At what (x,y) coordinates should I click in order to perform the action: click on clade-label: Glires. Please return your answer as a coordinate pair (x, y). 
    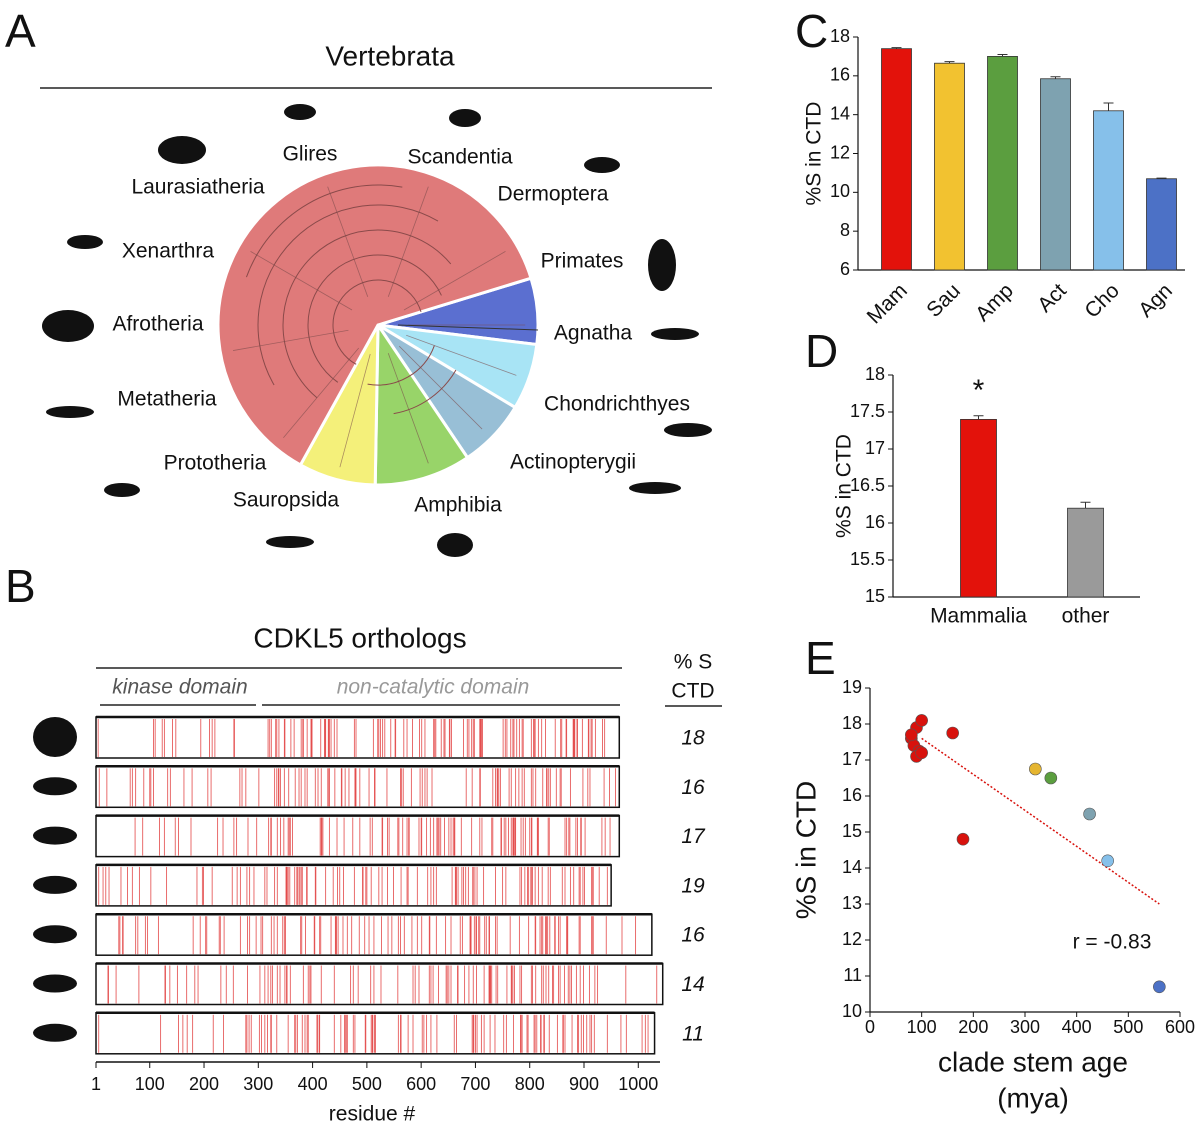
    Looking at the image, I should click on (310, 154).